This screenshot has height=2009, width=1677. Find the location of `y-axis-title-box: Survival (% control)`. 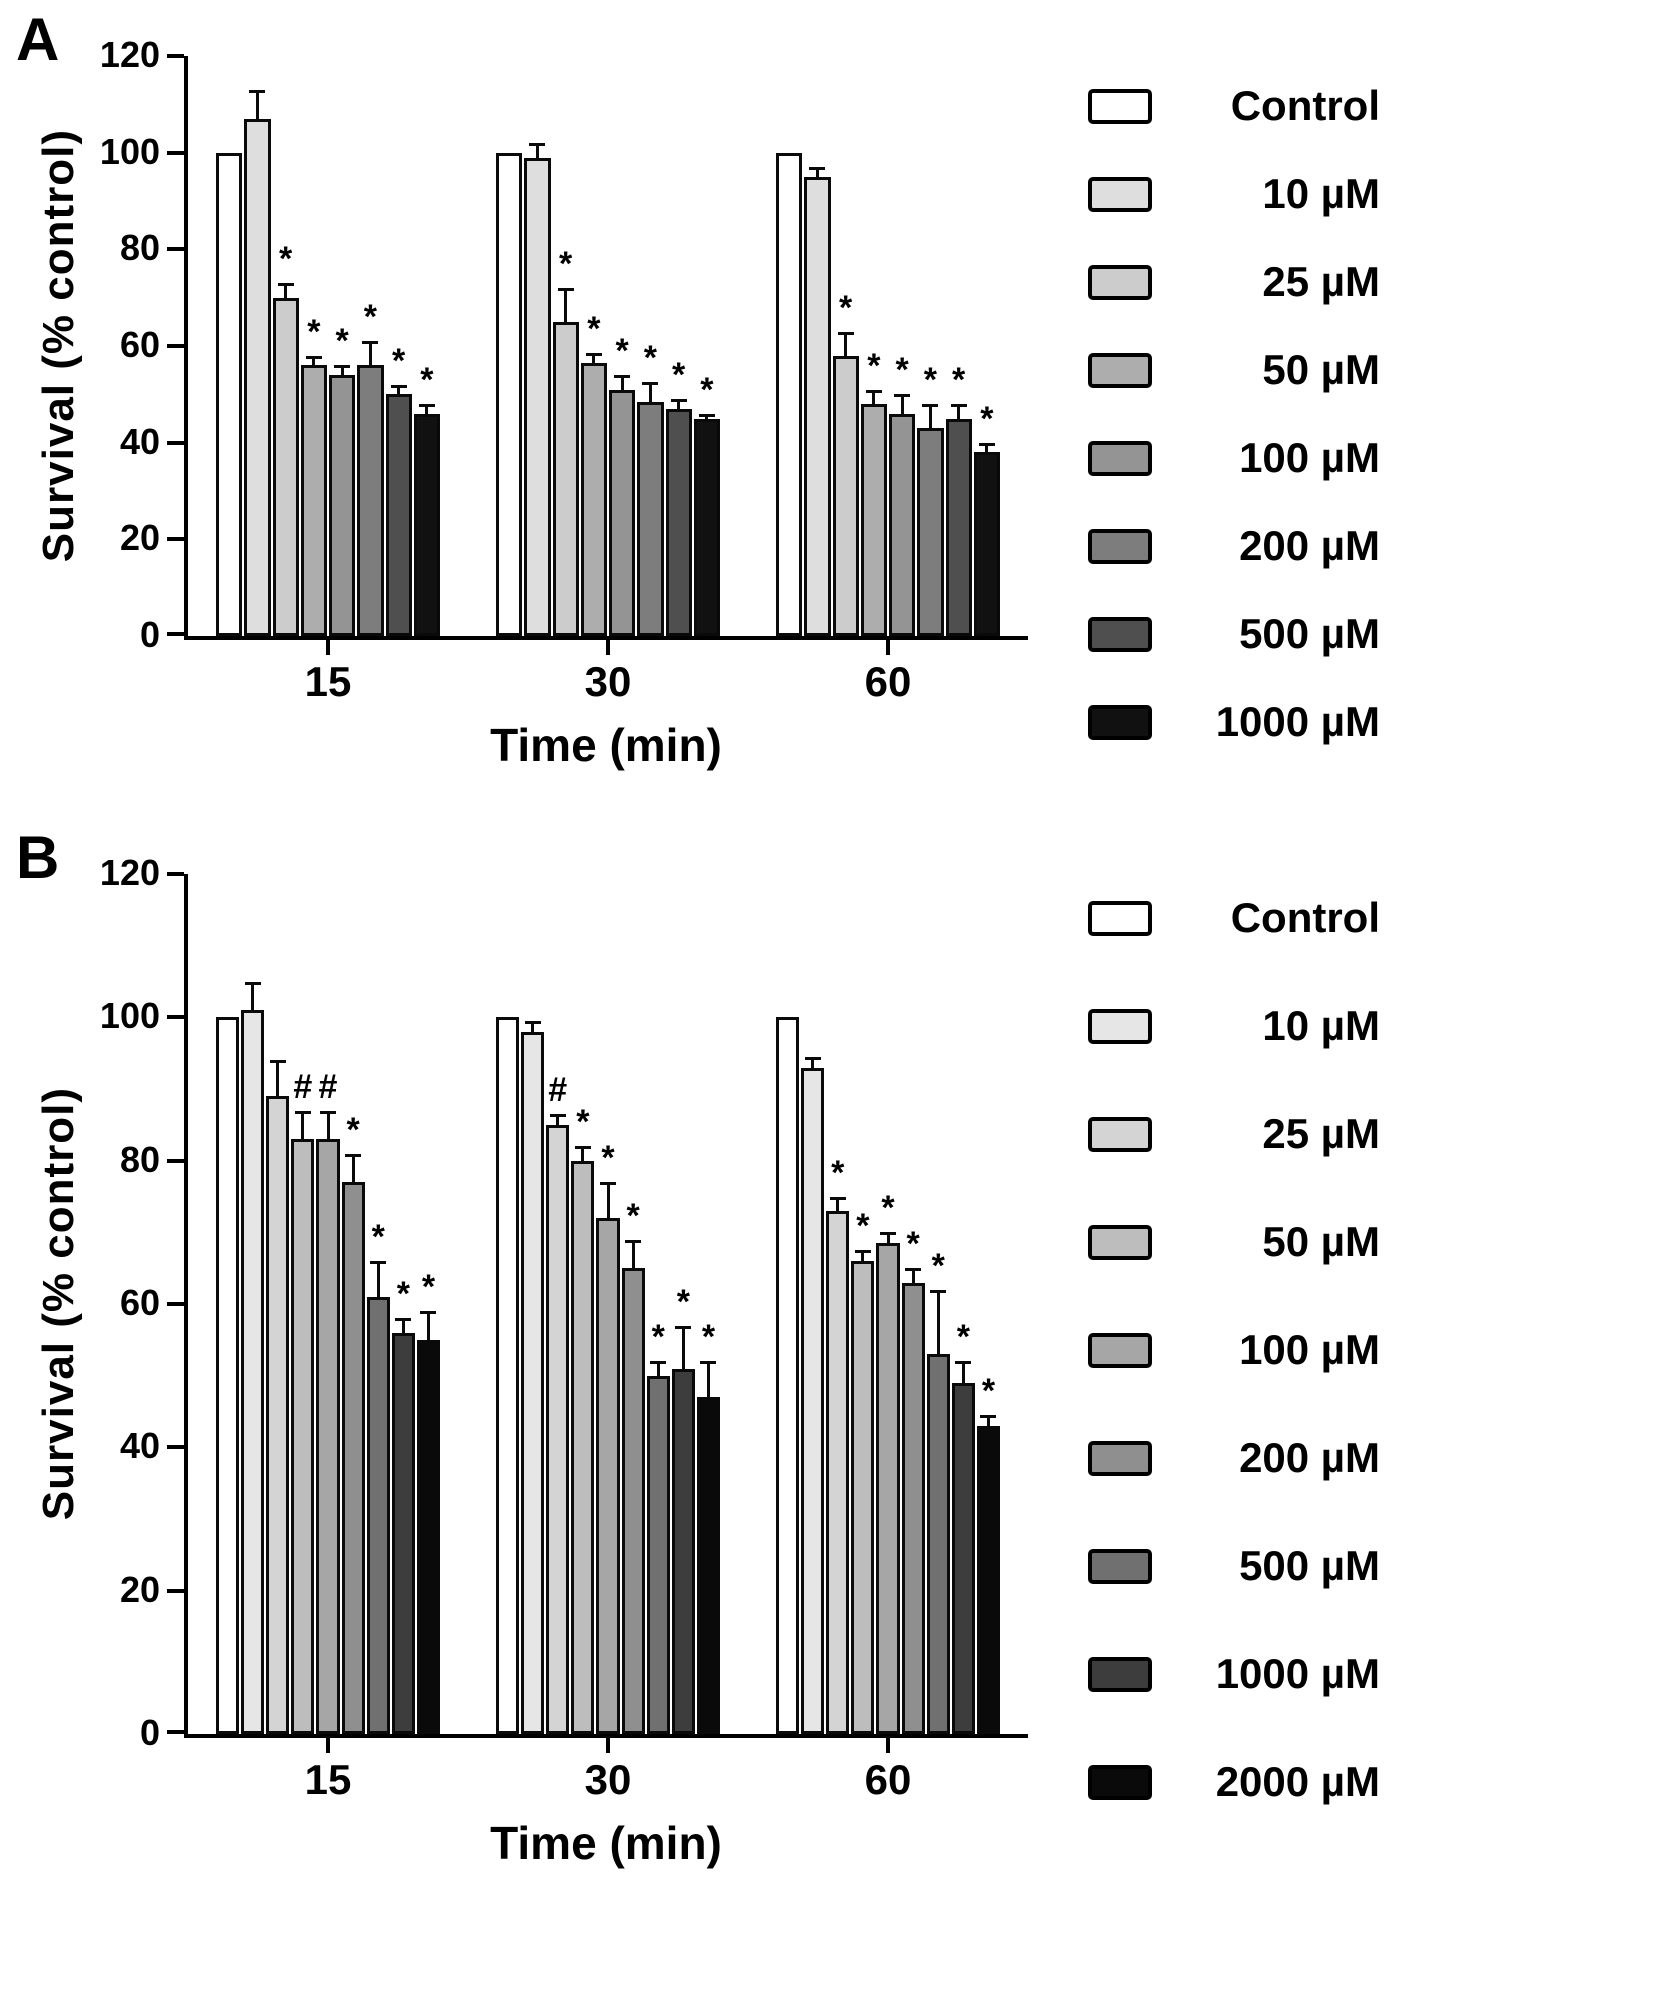

y-axis-title-box: Survival (% control) is located at coordinates (59, 346).